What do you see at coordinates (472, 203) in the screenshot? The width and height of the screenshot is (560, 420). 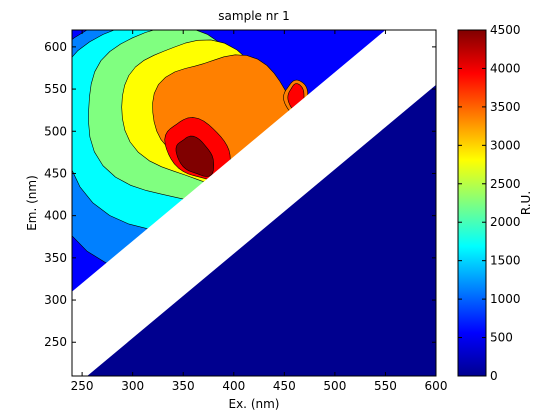 I see `colorbar-gradient` at bounding box center [472, 203].